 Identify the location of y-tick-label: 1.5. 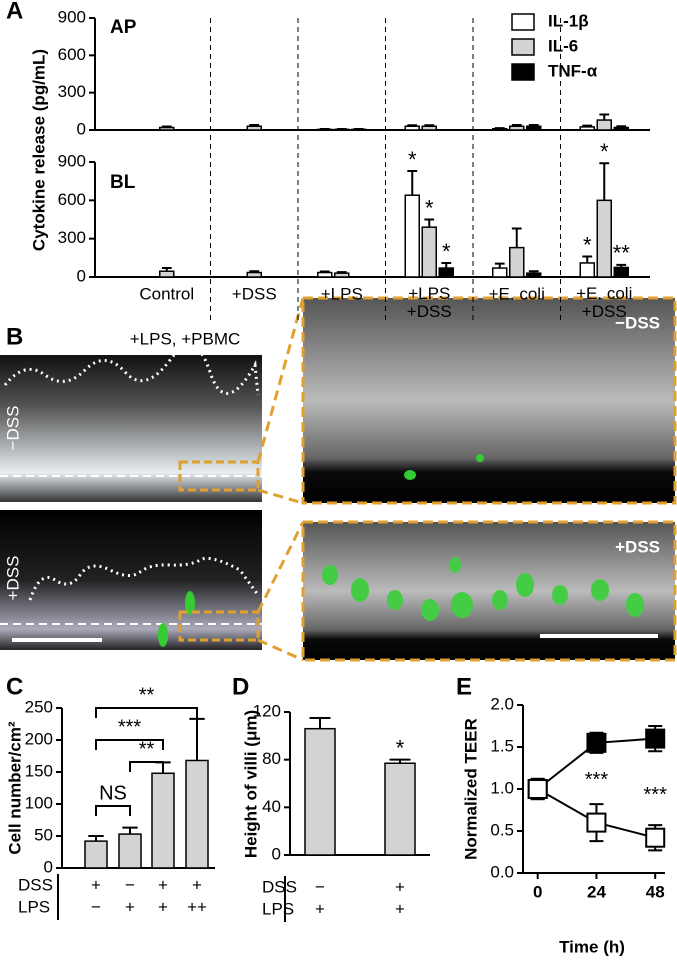
(502, 745).